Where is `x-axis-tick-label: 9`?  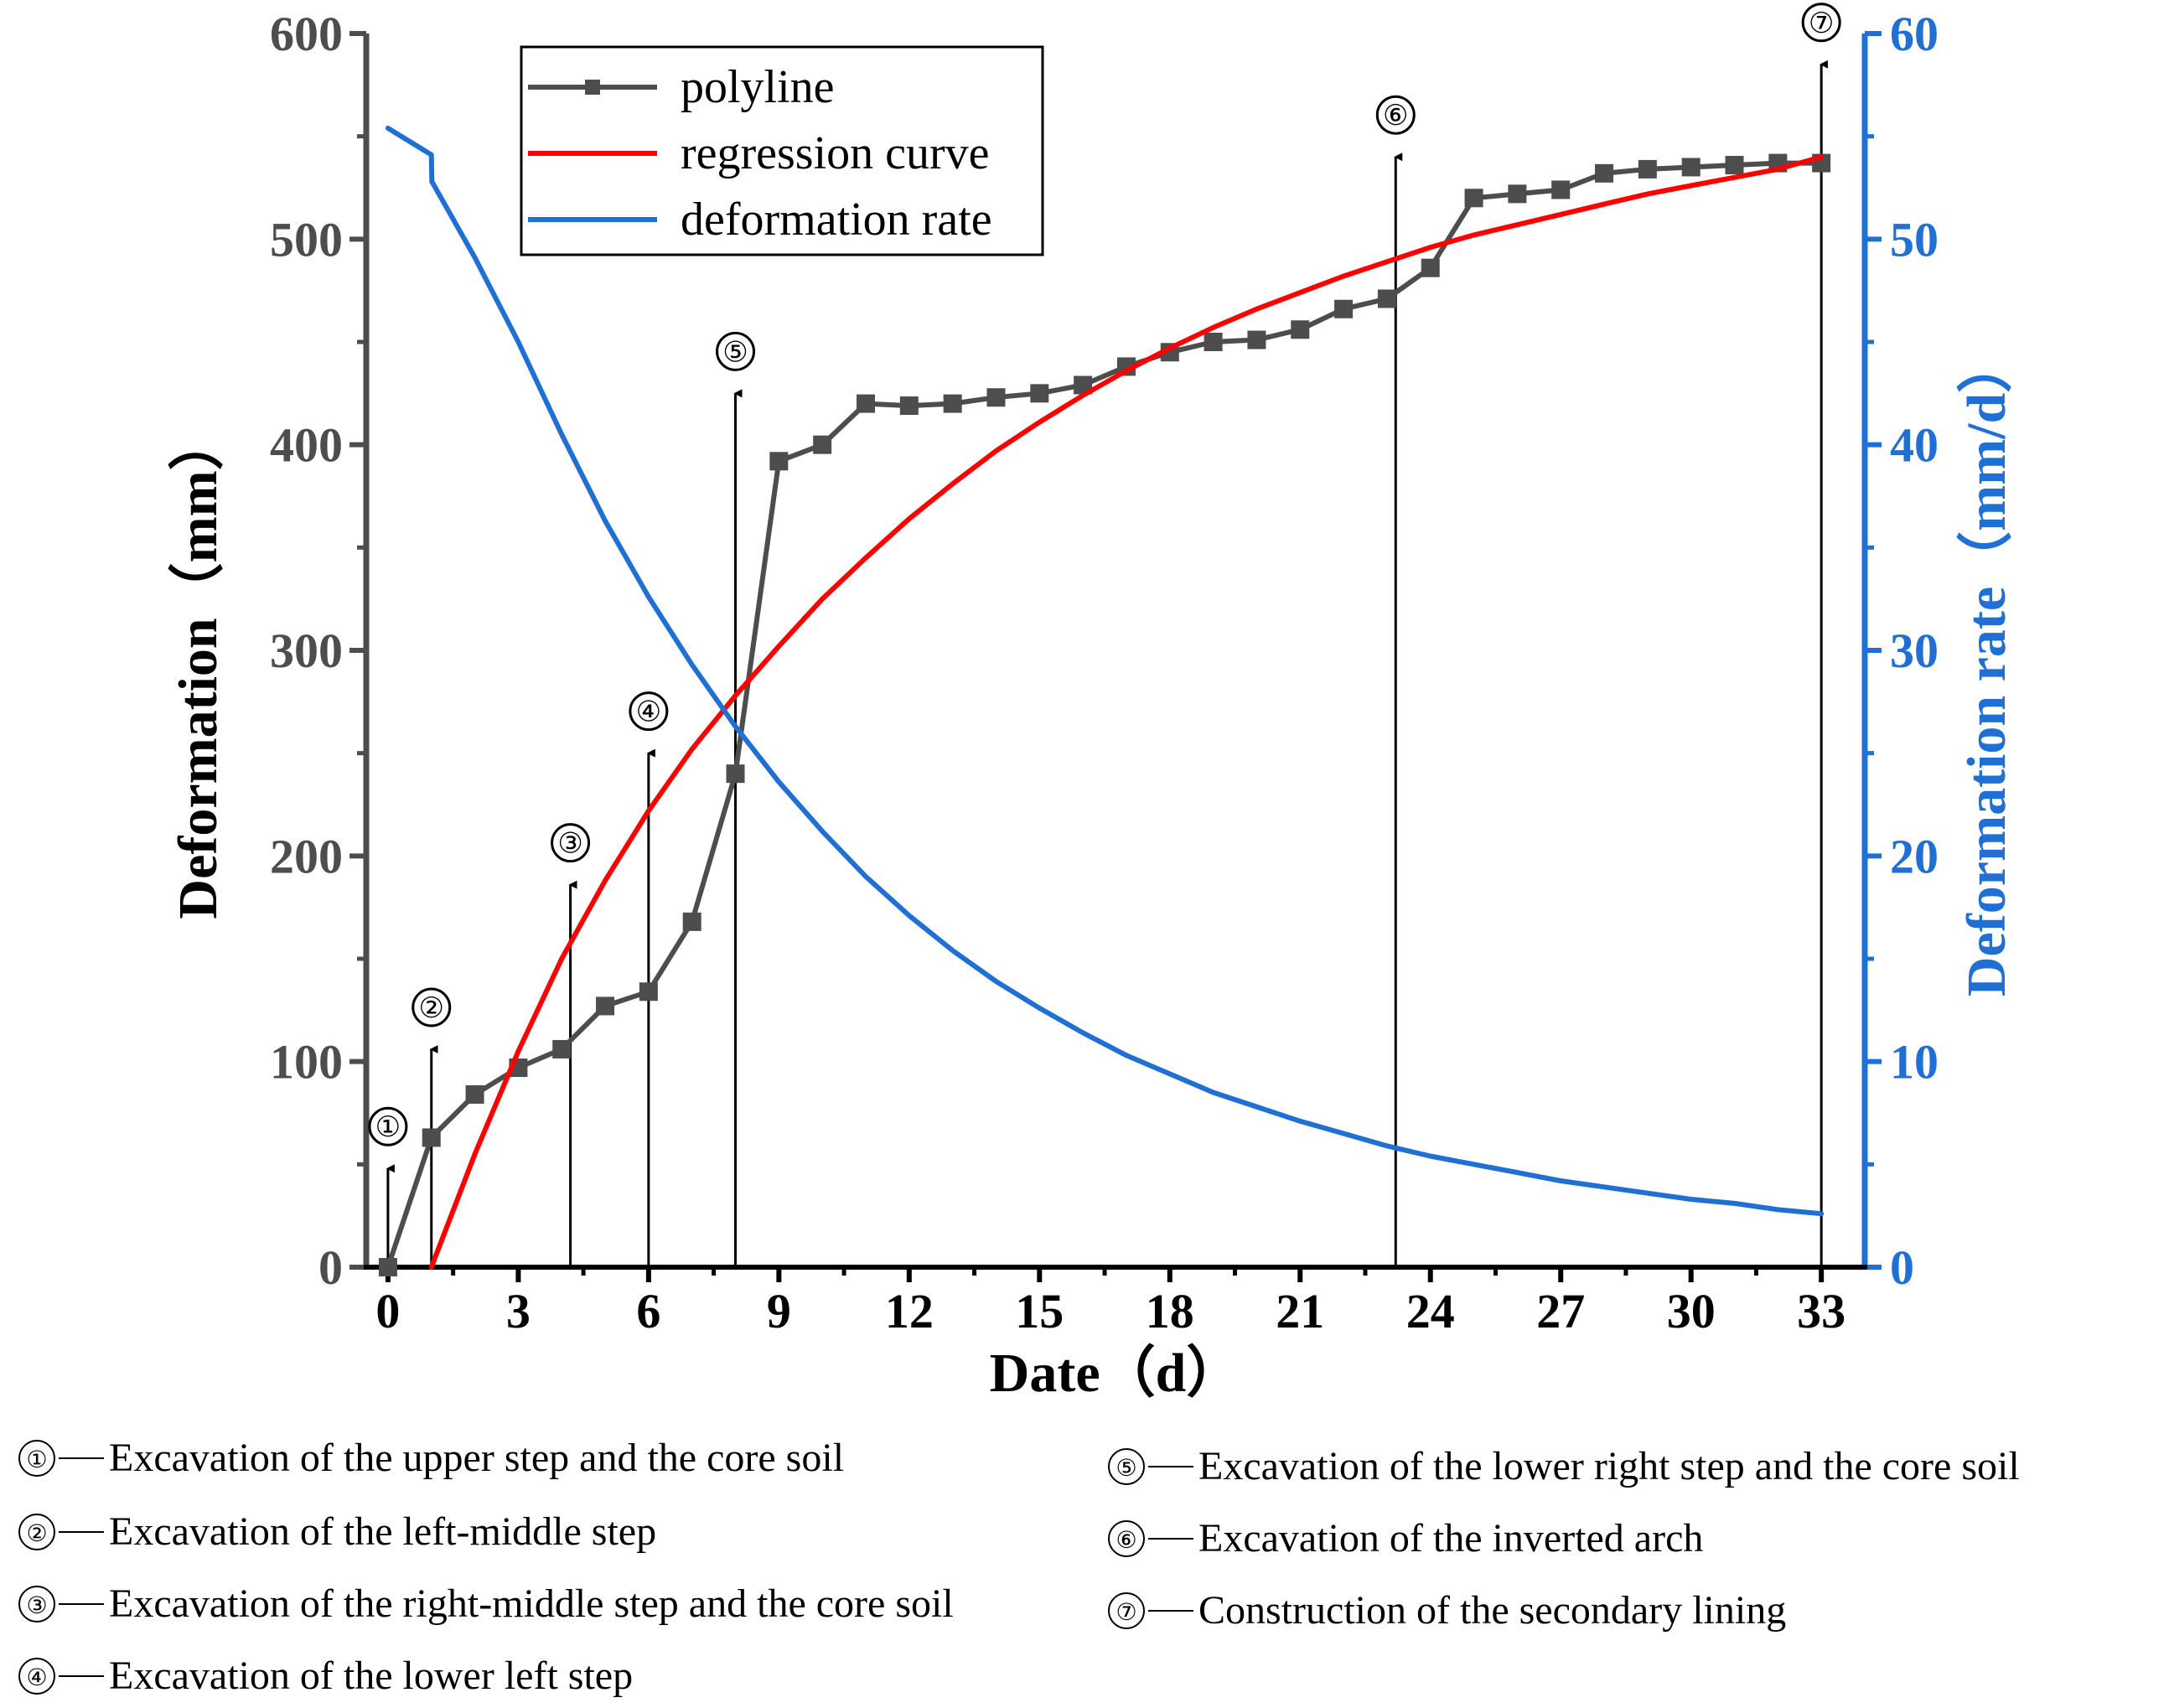 x-axis-tick-label: 9 is located at coordinates (779, 1311).